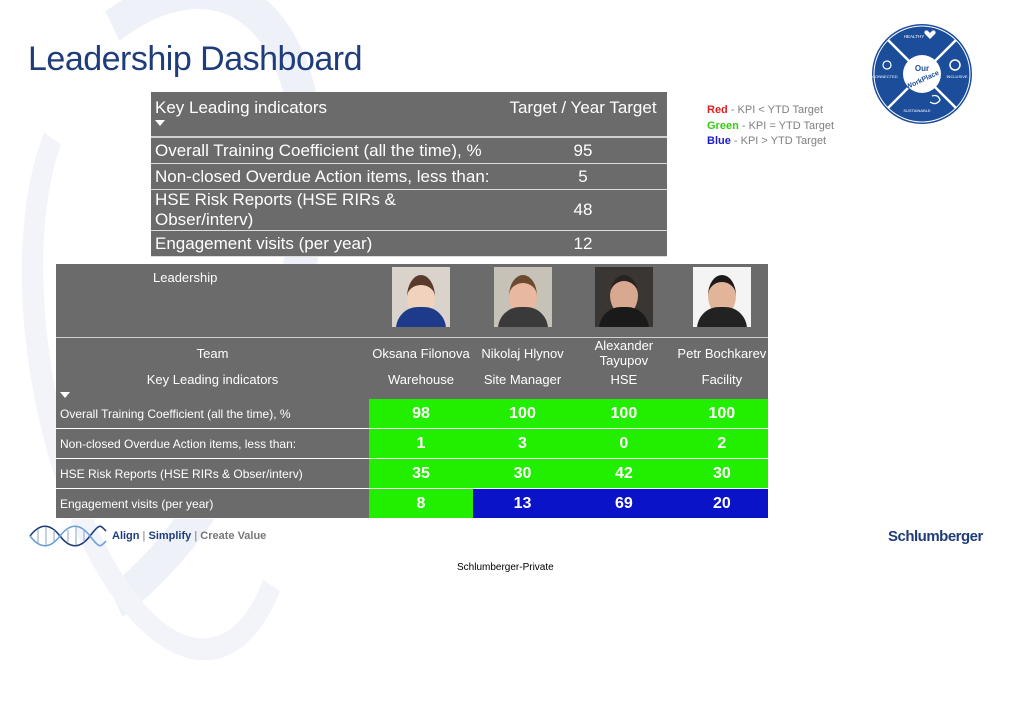 Image resolution: width=1024 pixels, height=710 pixels. I want to click on leadership-header: Leadership, so click(213, 301).